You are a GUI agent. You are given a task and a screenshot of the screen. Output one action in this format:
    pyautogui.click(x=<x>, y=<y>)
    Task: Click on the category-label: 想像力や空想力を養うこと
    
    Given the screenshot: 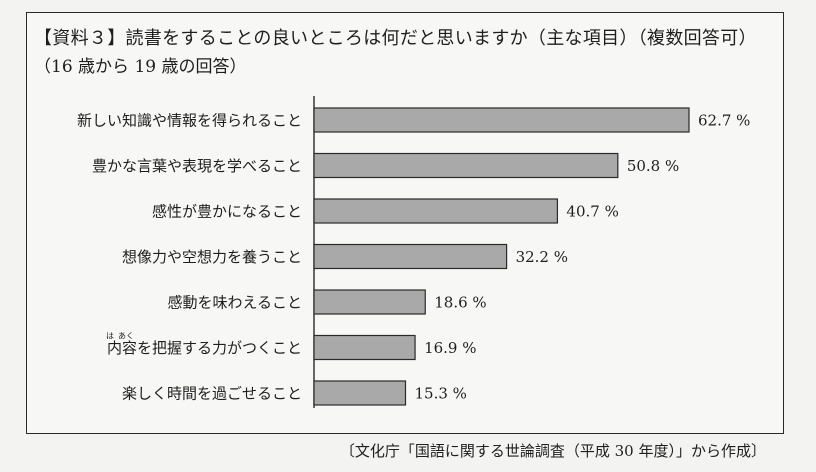 What is the action you would take?
    pyautogui.click(x=212, y=257)
    